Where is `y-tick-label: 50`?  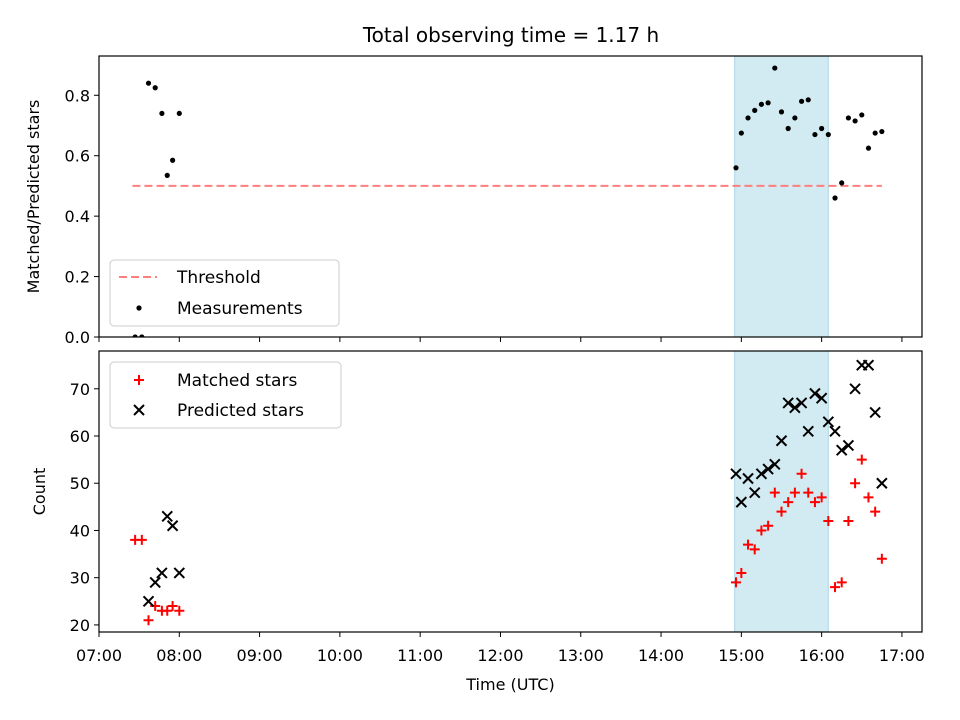
y-tick-label: 50 is located at coordinates (80, 483).